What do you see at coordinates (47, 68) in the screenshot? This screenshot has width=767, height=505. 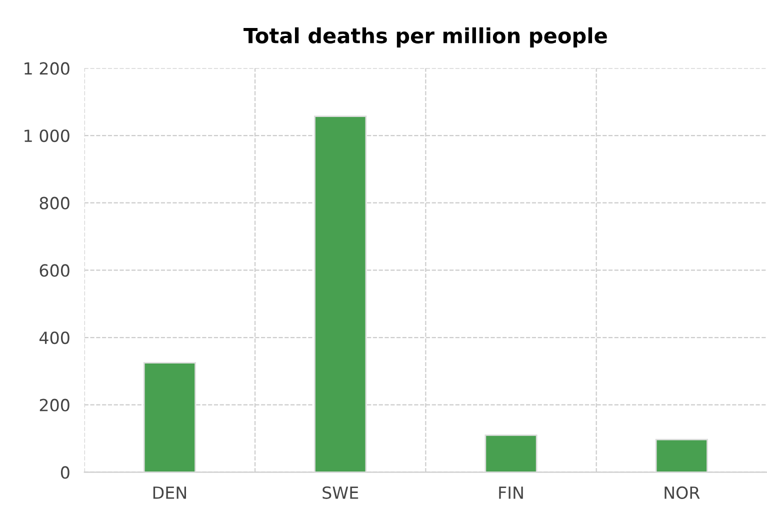 I see `y-tick-label: 1 200` at bounding box center [47, 68].